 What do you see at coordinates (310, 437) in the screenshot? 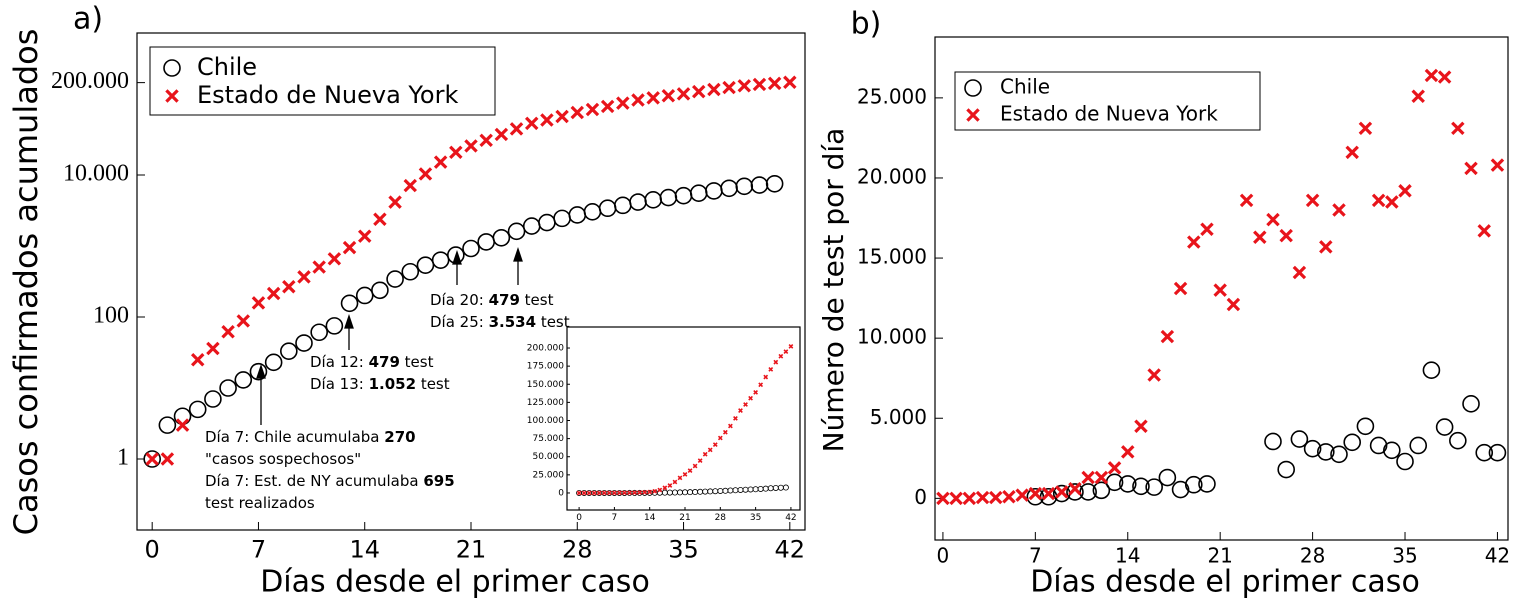
I see `annotation: Día 7: Chile acumulaba 270` at bounding box center [310, 437].